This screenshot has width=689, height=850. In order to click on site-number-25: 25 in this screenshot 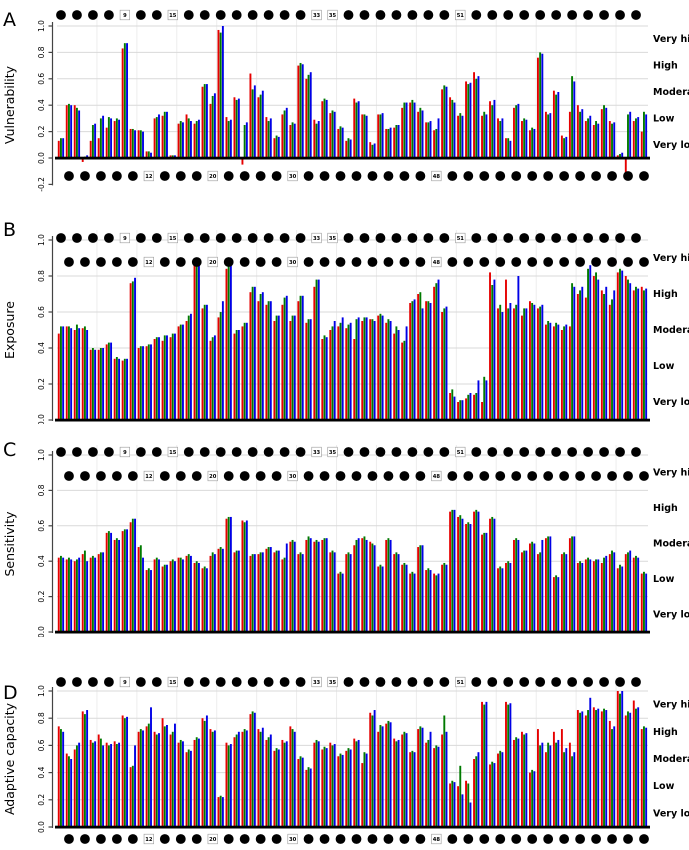, I will do `click(253, 239)`.